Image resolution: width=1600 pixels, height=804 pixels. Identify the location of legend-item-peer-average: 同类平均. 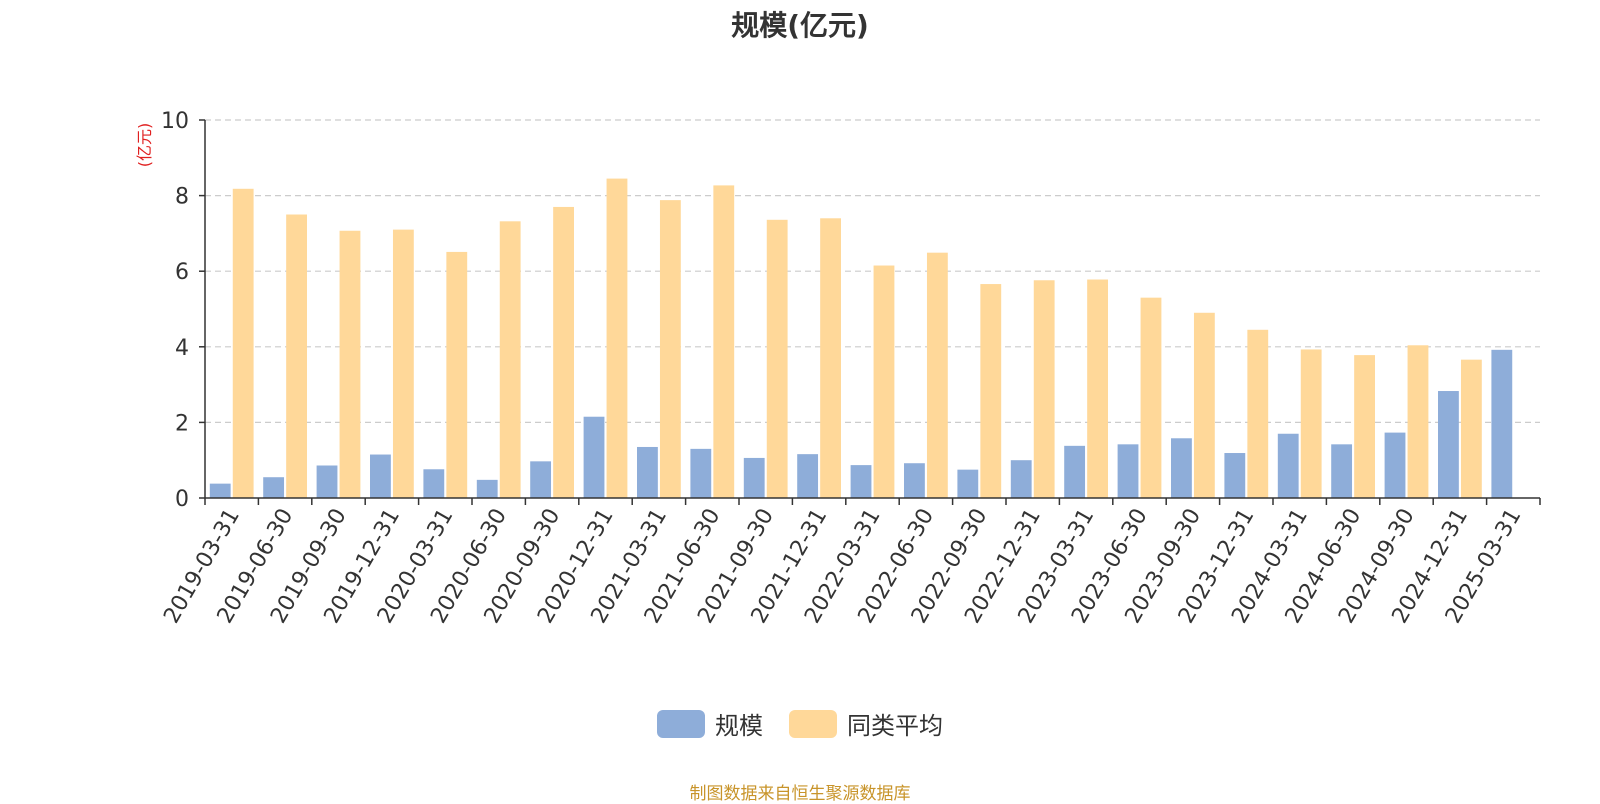
(866, 723).